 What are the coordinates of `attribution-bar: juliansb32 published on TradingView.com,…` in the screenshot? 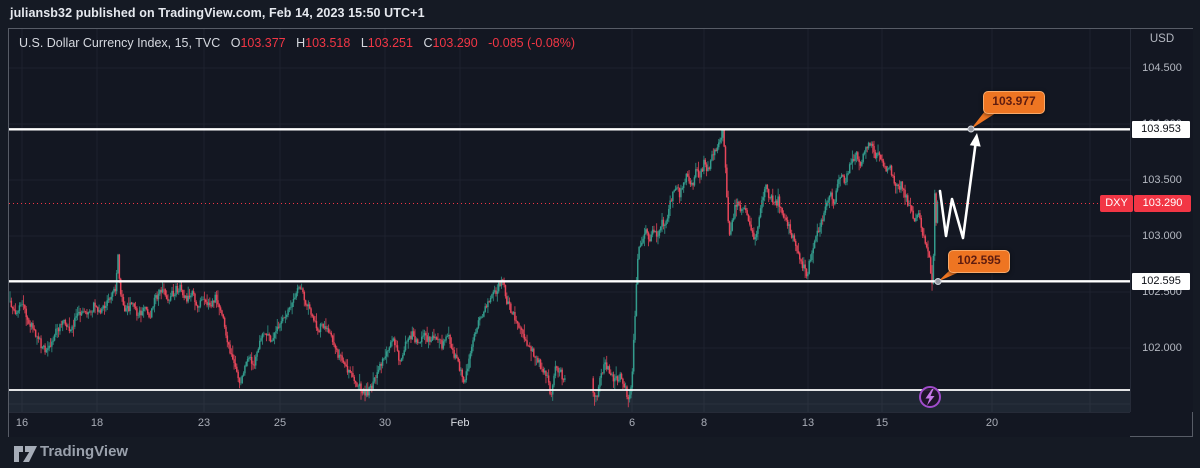 It's located at (600, 14).